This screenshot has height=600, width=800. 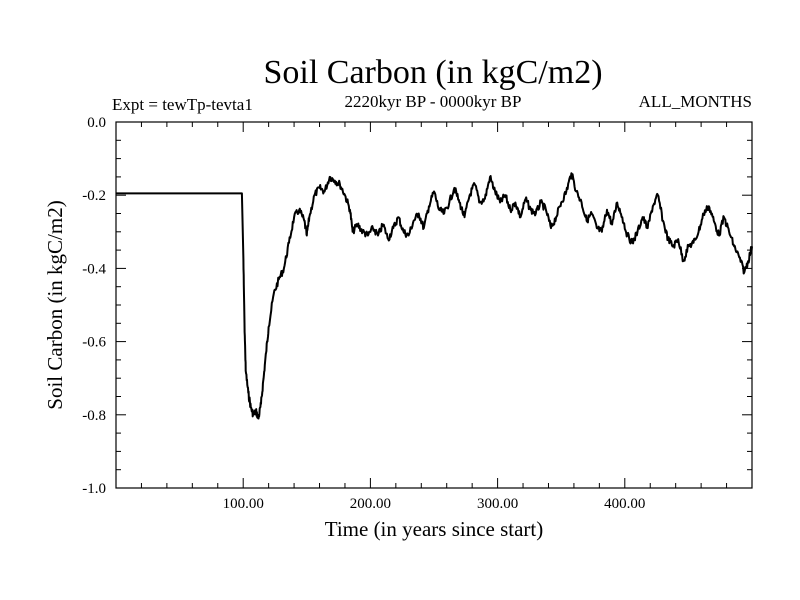 What do you see at coordinates (182, 104) in the screenshot?
I see `experiment-label: Expt = tewTp-tevta1` at bounding box center [182, 104].